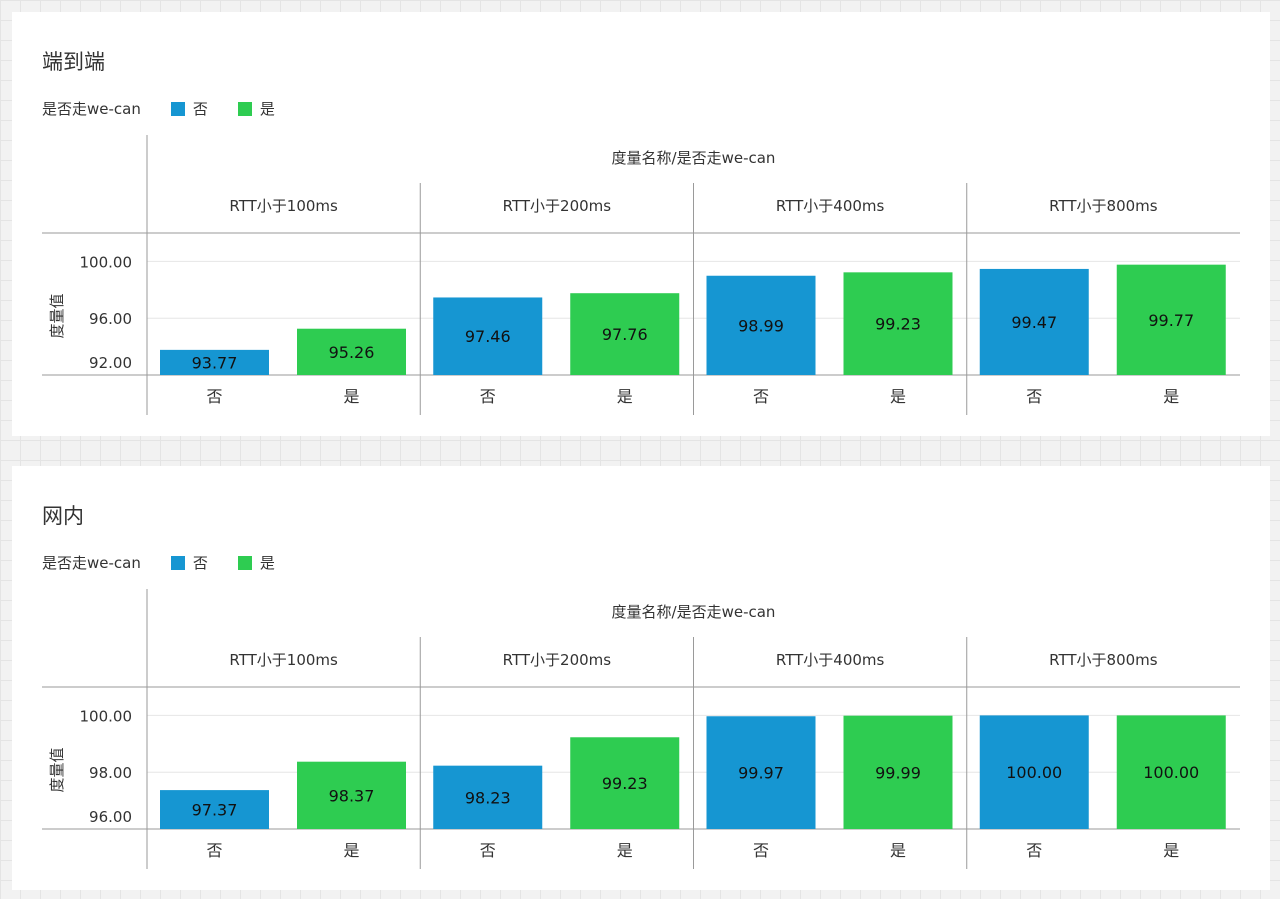 The height and width of the screenshot is (899, 1280). I want to click on bar-value-label: 99.77, so click(1171, 320).